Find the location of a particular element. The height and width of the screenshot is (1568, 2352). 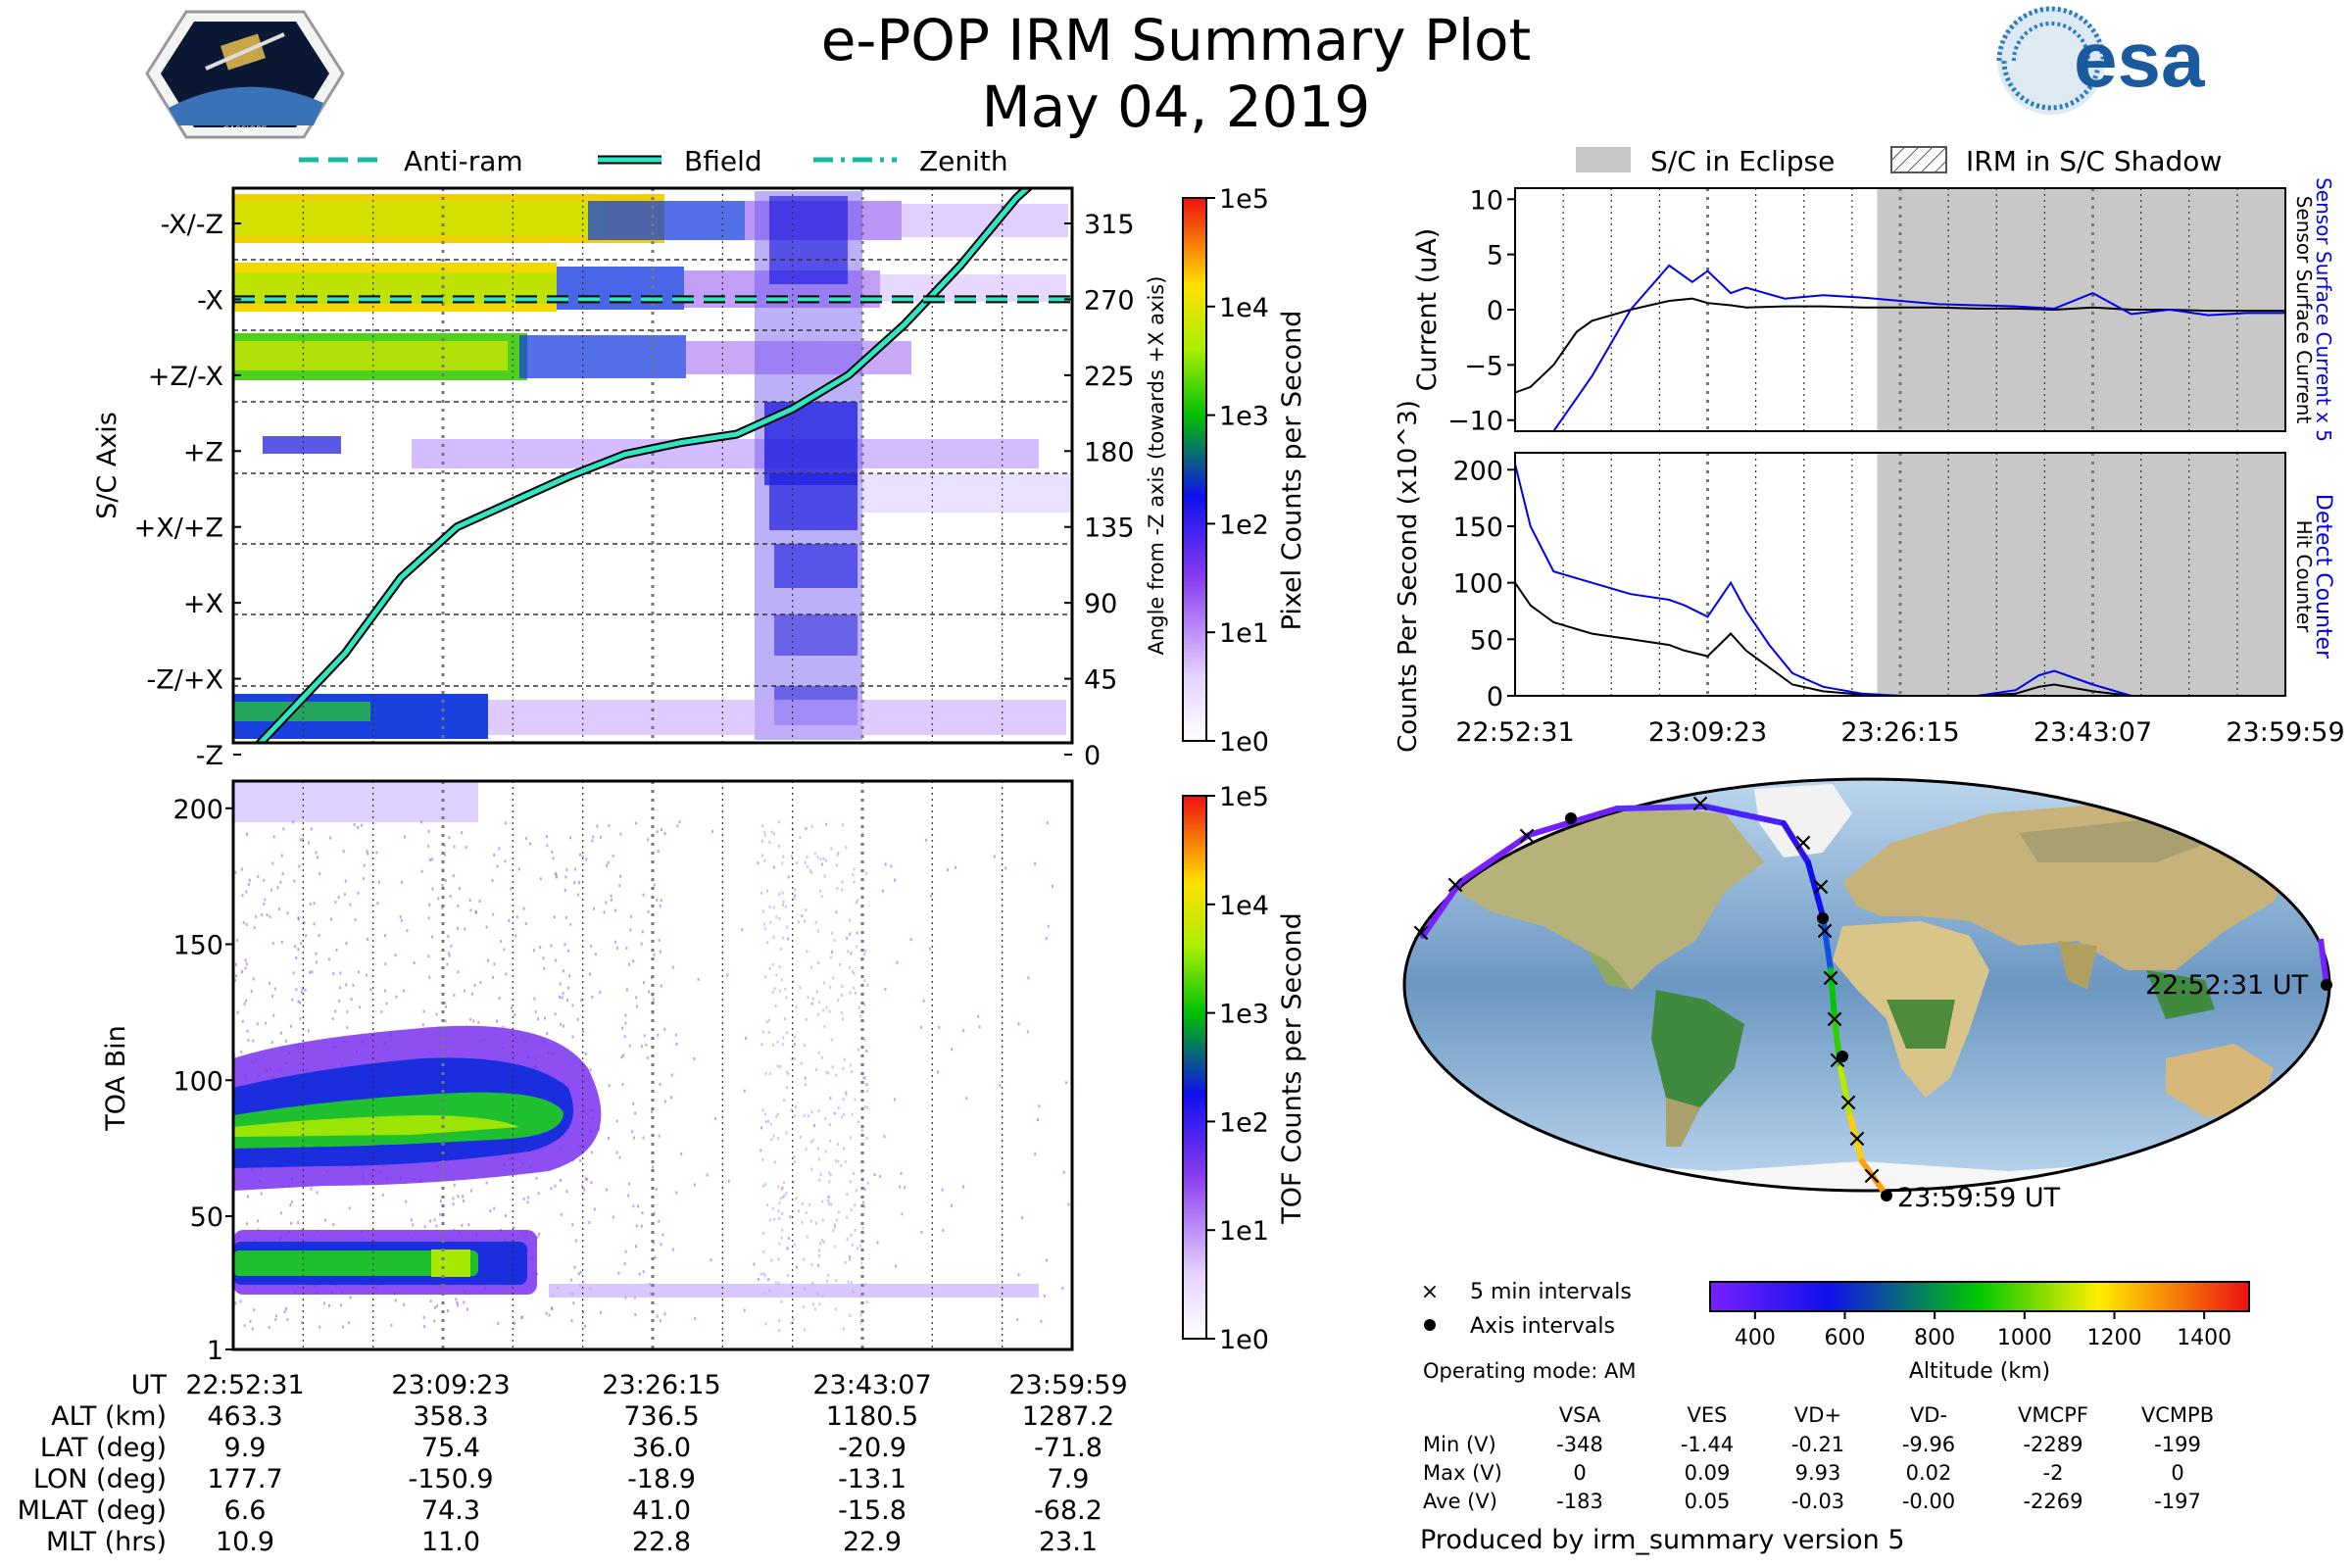

tof-colorbar: 1e5 1e4 1e3 1e2 1e1 1e0 TOF Counts per Second is located at coordinates (1244, 1068).